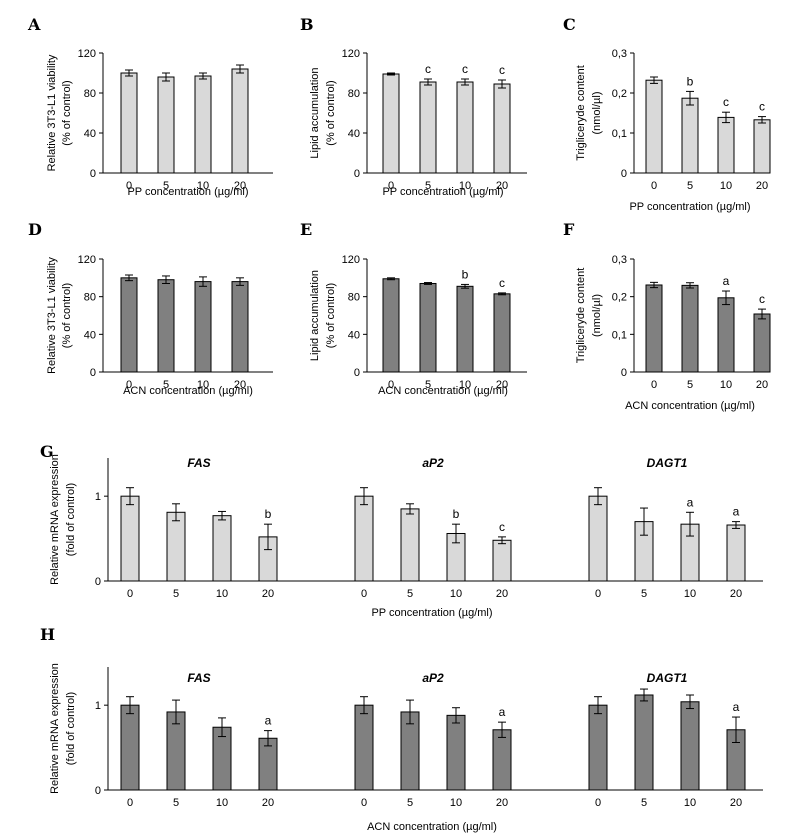 This screenshot has width=785, height=837. What do you see at coordinates (307, 24) in the screenshot?
I see `panel-label: B` at bounding box center [307, 24].